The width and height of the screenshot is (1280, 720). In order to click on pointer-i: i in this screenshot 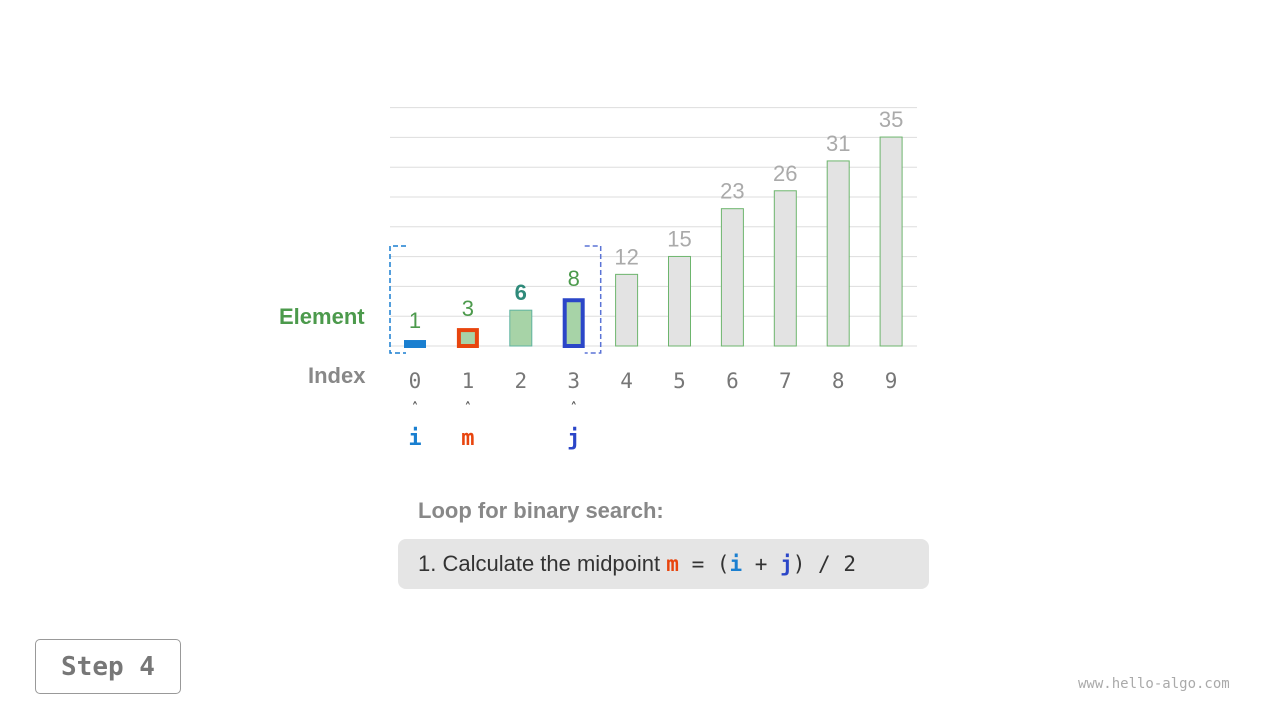, I will do `click(414, 438)`.